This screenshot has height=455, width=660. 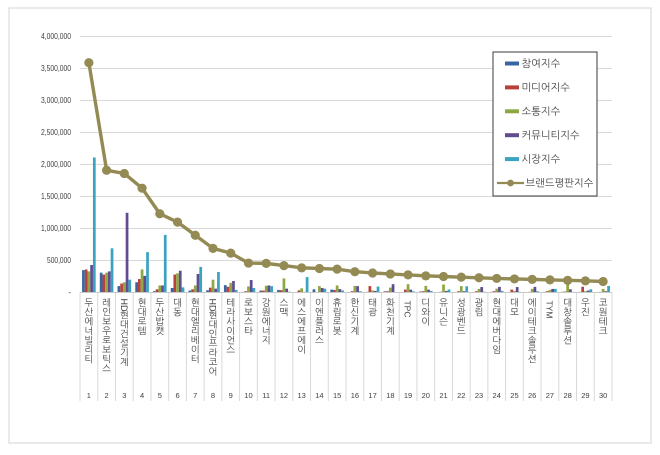 What do you see at coordinates (532, 395) in the screenshot?
I see `svg-text: 26` at bounding box center [532, 395].